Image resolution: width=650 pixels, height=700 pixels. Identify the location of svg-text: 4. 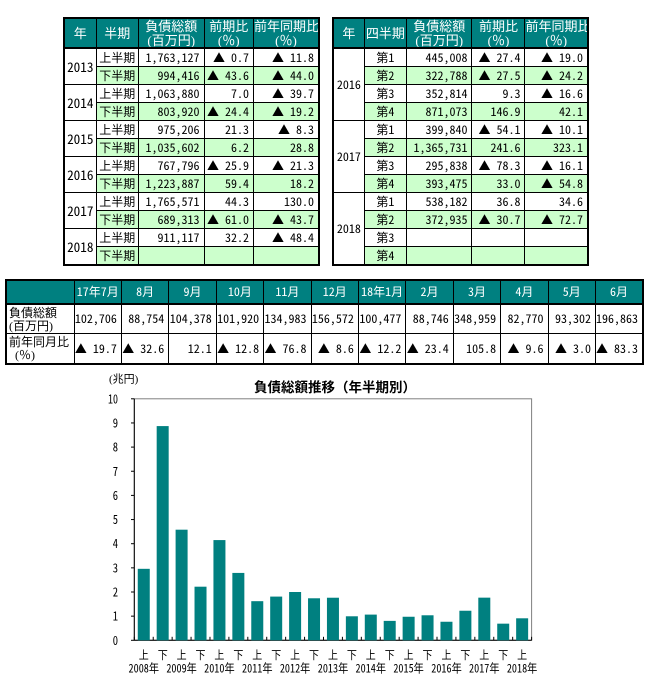
(115, 543).